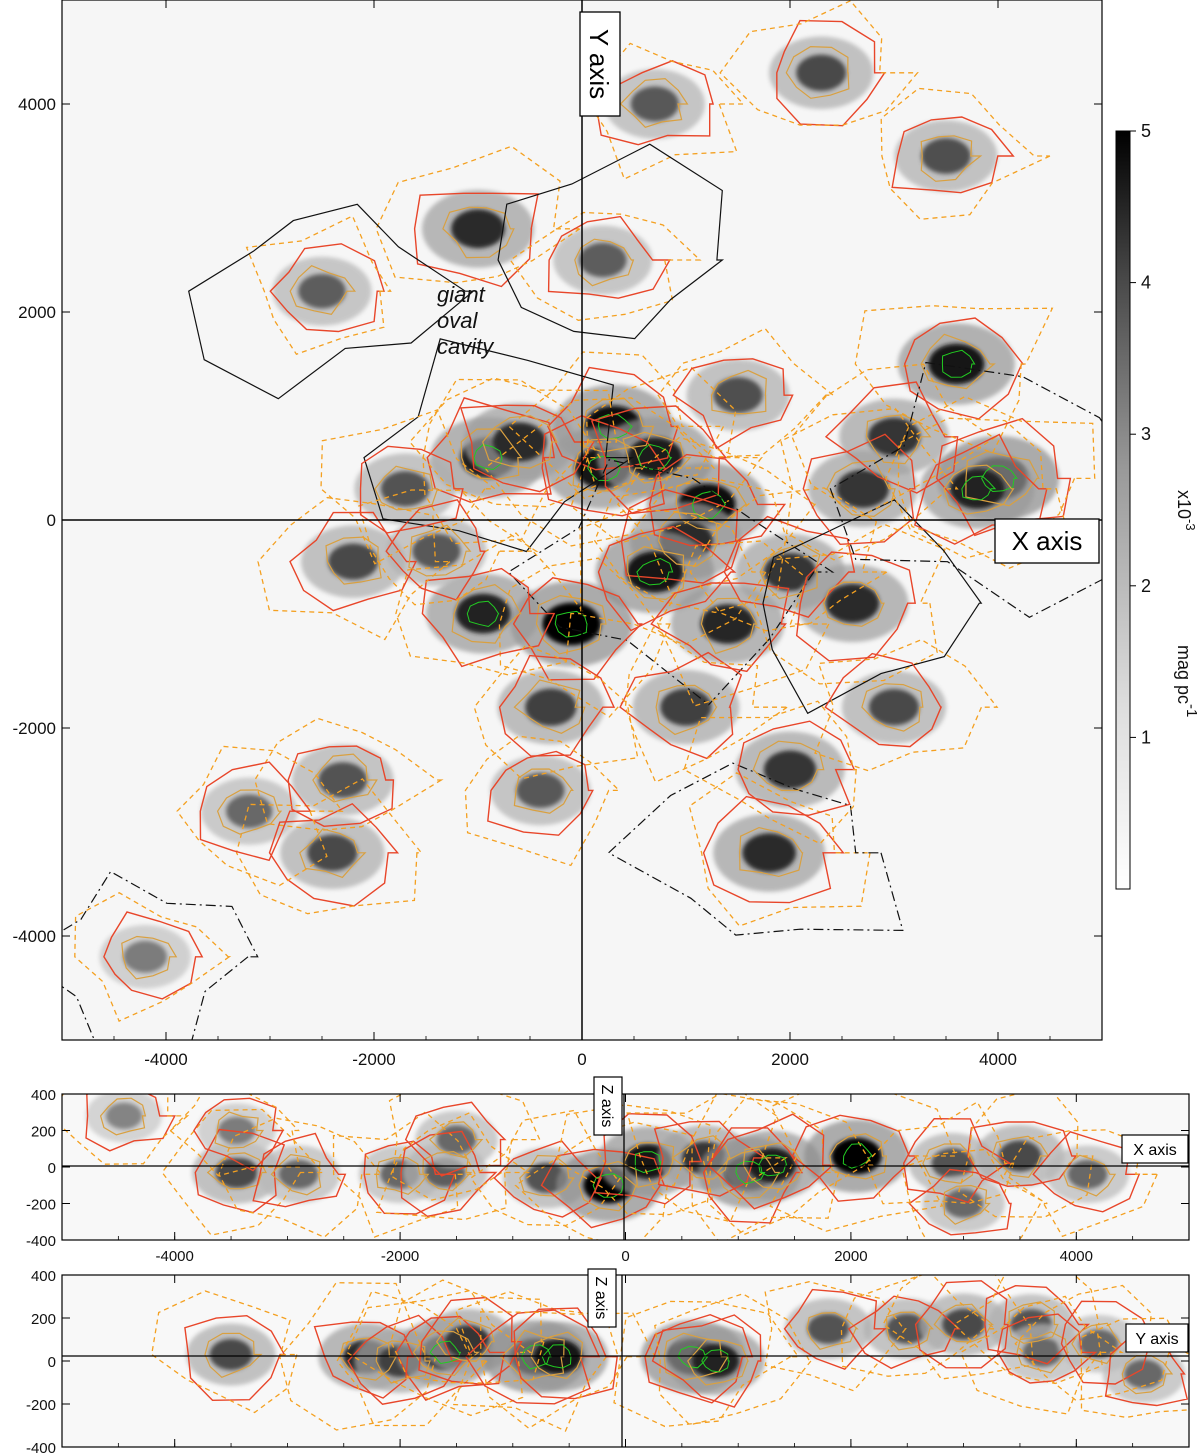 The height and width of the screenshot is (1456, 1200). What do you see at coordinates (165, 1059) in the screenshot?
I see `x-tick-label: -4000` at bounding box center [165, 1059].